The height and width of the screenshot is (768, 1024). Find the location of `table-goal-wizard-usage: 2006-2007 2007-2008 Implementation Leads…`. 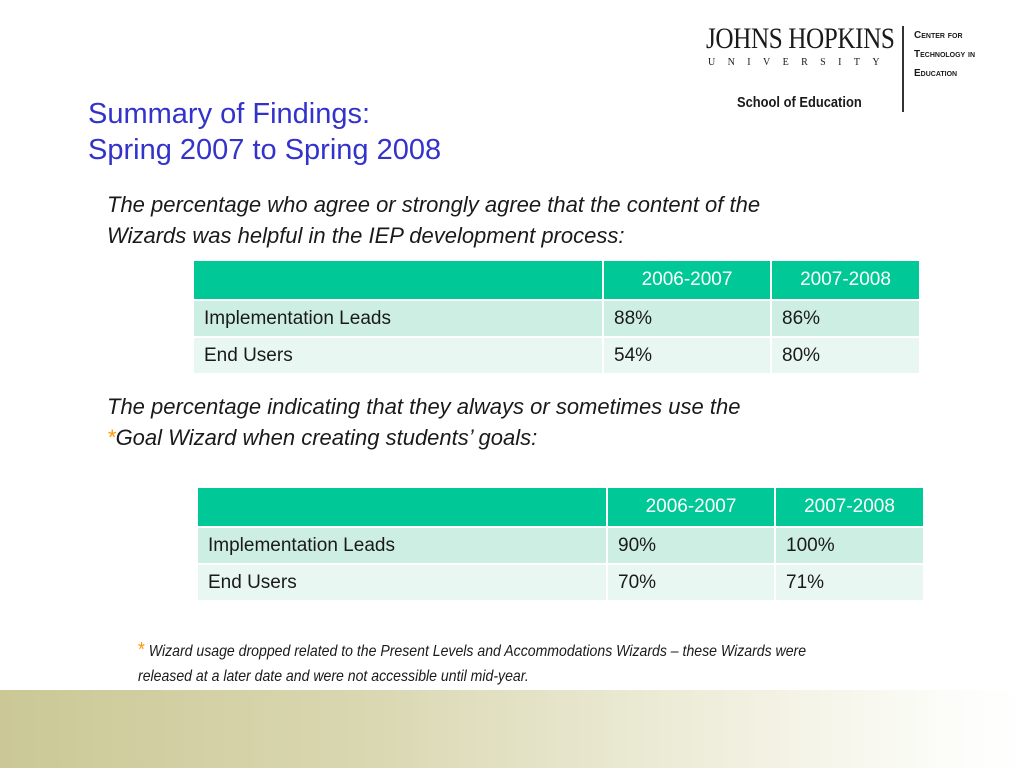

table-goal-wizard-usage: 2006-2007 2007-2008 Implementation Leads… is located at coordinates (560, 544).